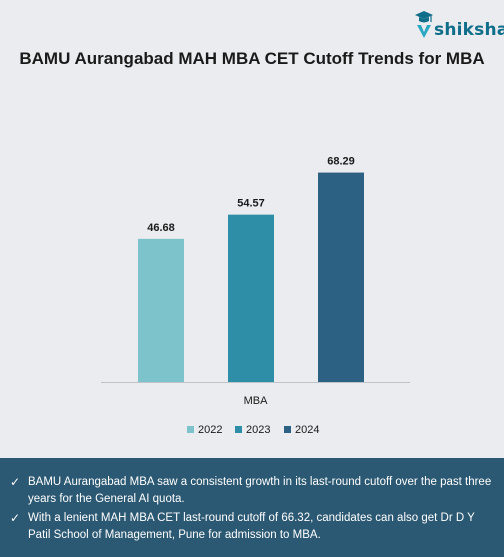  I want to click on data-label-2022: 46.68, so click(161, 228).